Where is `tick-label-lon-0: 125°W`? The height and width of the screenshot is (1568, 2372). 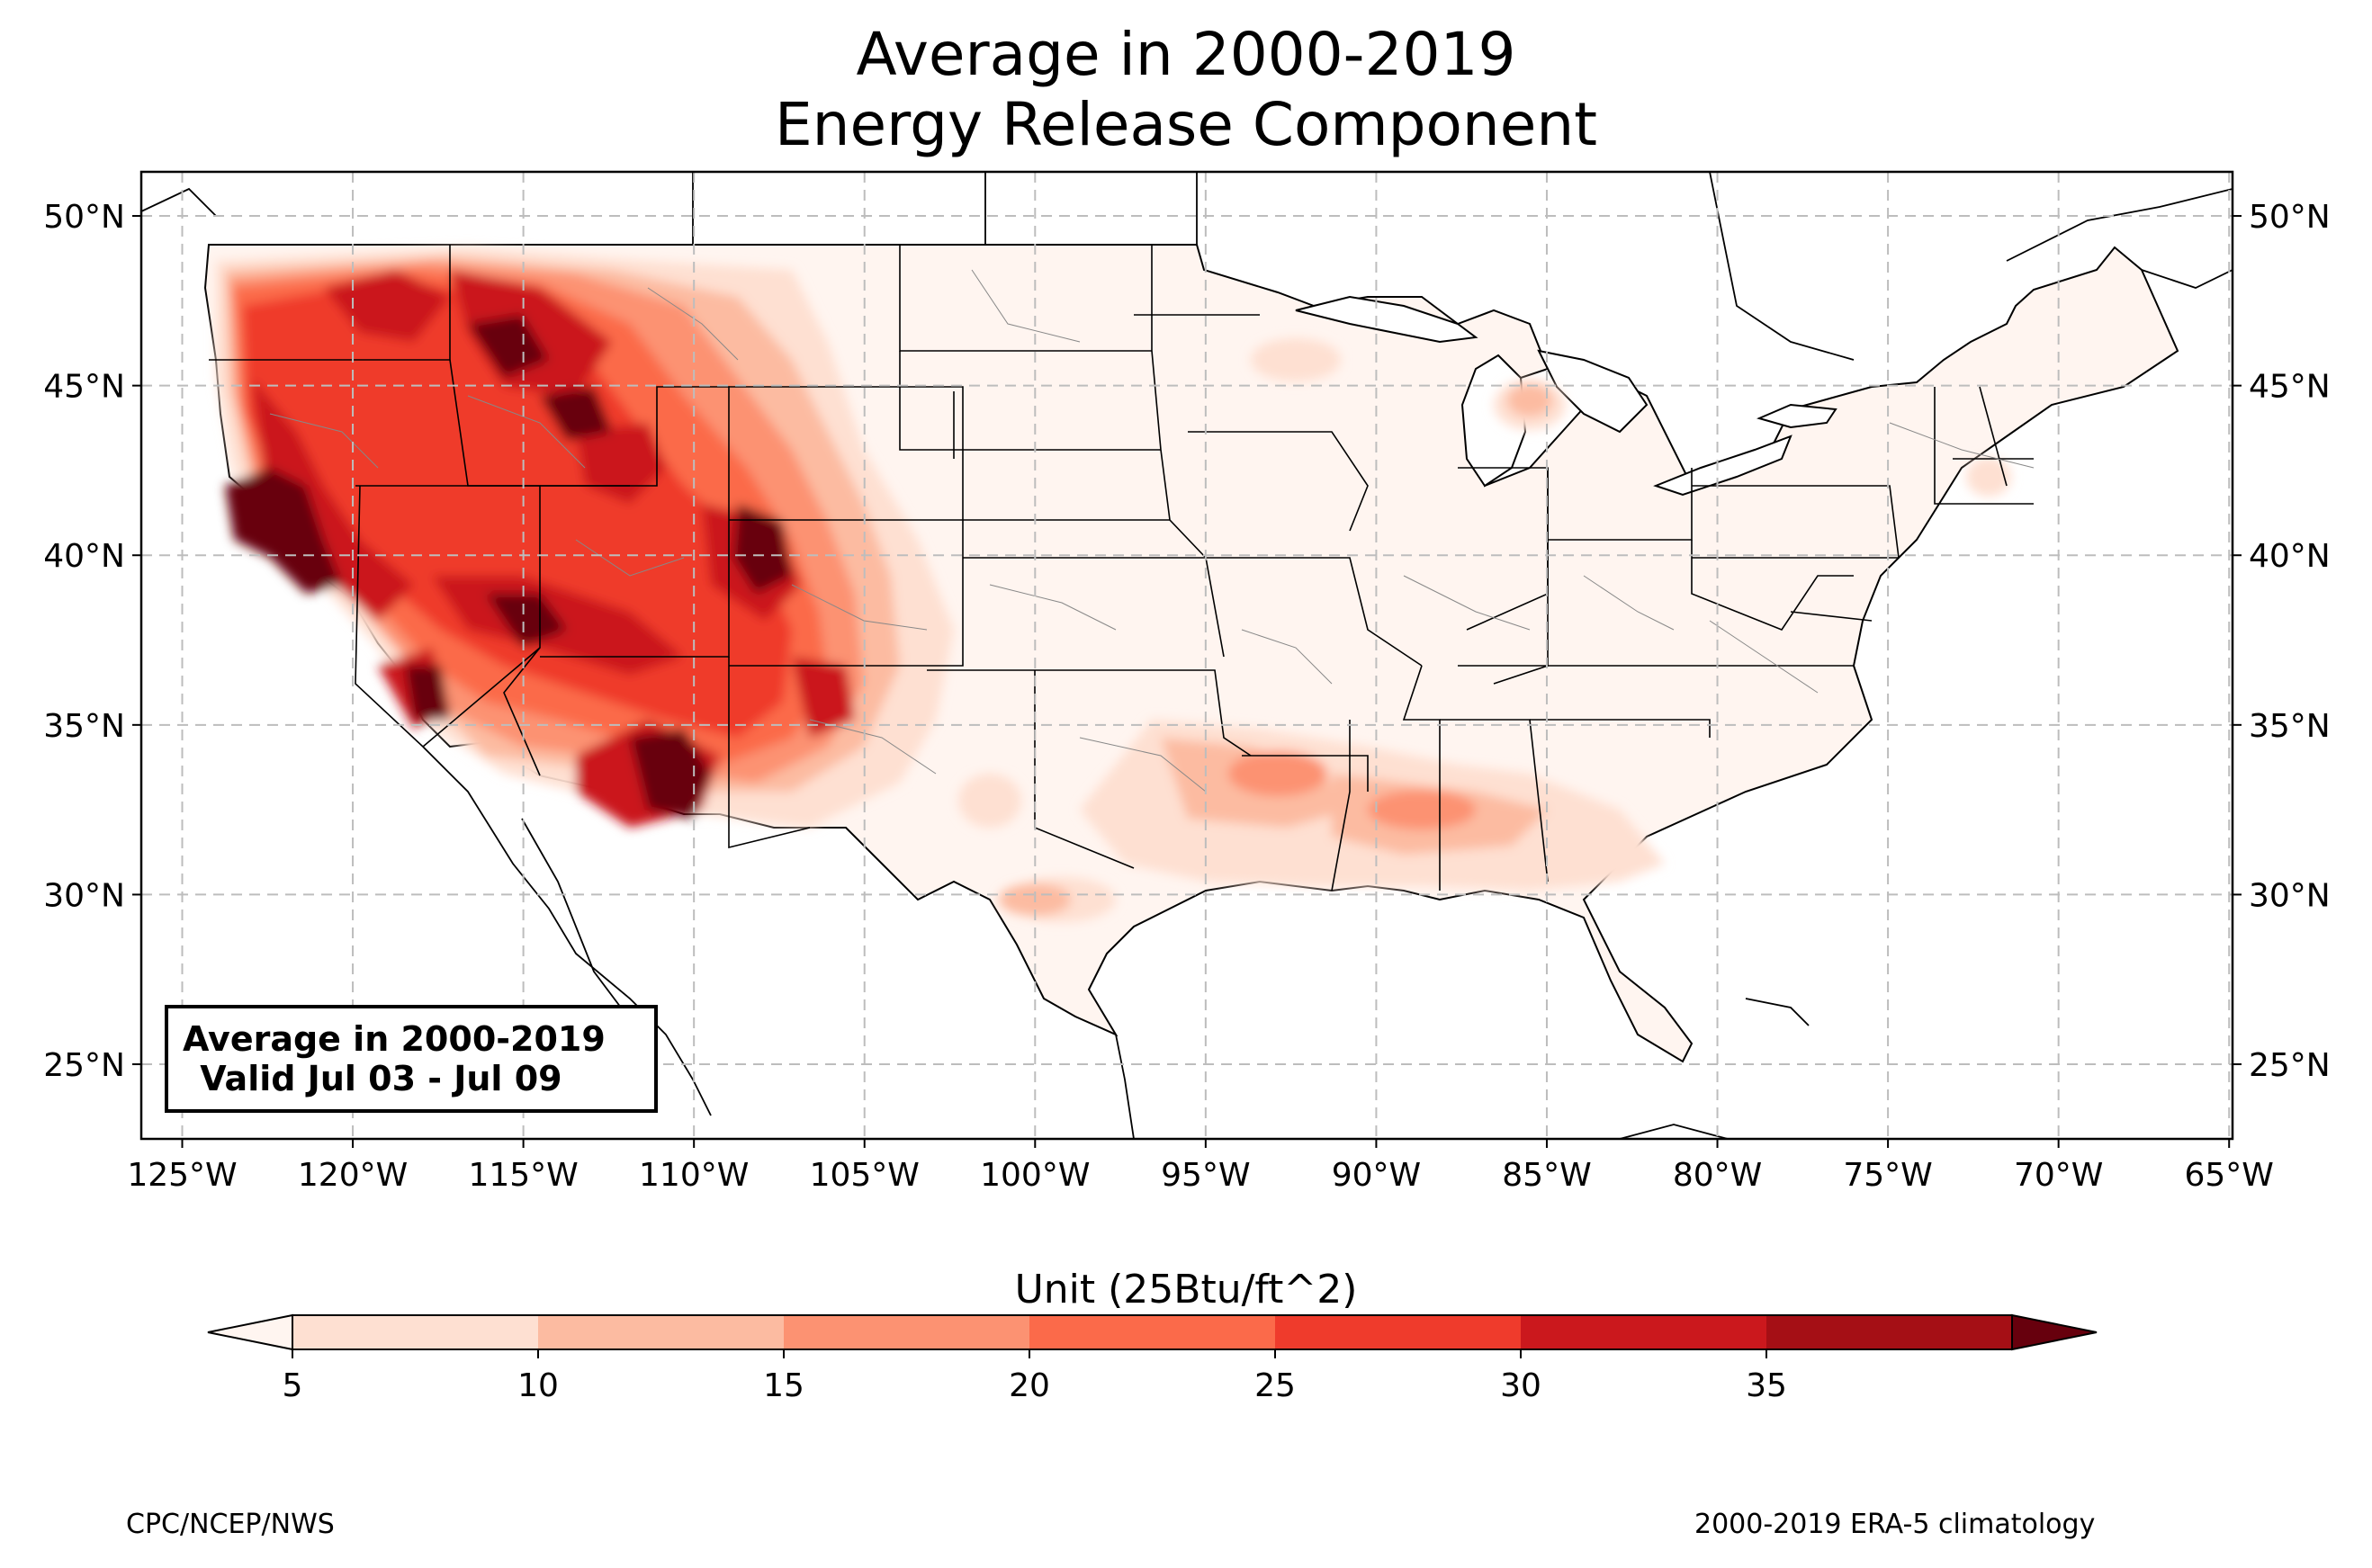 tick-label-lon-0: 125°W is located at coordinates (182, 1175).